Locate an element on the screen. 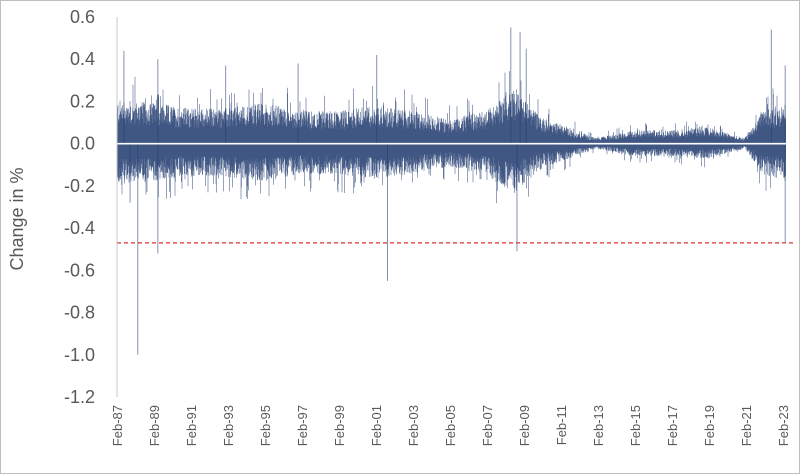 The width and height of the screenshot is (800, 474). y-tick-label: 0.6 is located at coordinates (82, 17).